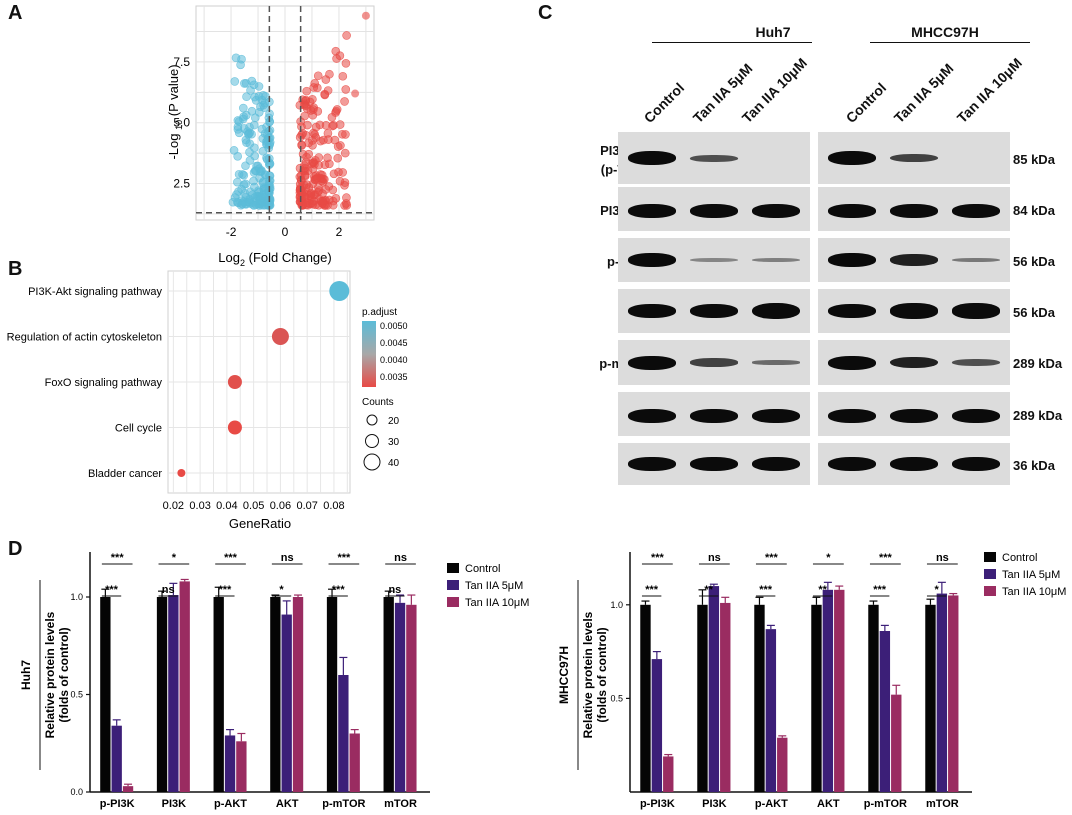  What do you see at coordinates (828, 804) in the screenshot?
I see `category-label: AKT` at bounding box center [828, 804].